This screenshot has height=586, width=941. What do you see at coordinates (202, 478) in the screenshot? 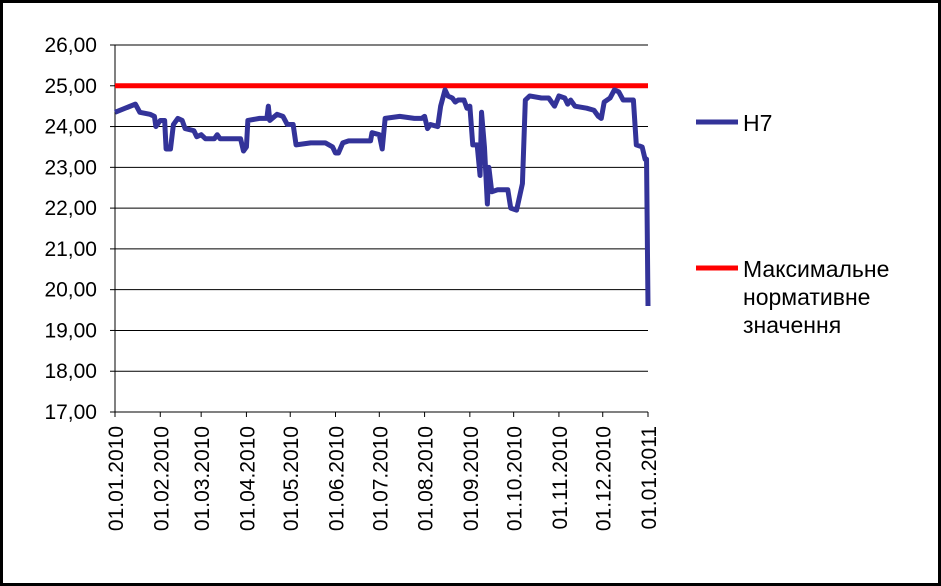
I see `x-tick-label: 01.03.2010` at bounding box center [202, 478].